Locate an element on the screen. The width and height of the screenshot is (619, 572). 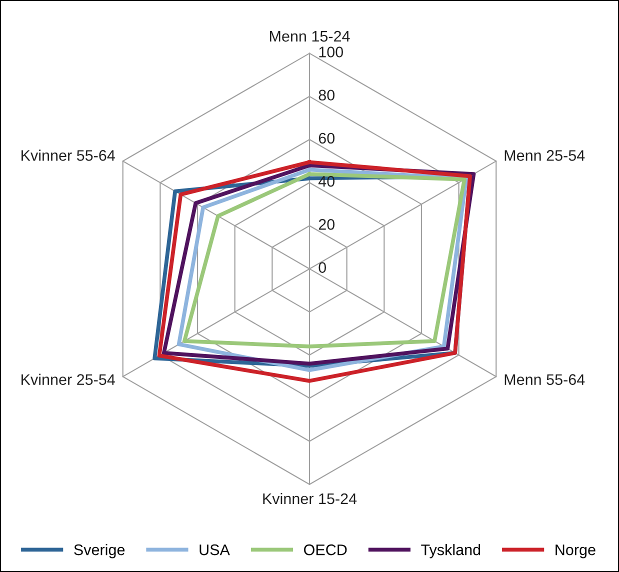
y-tick-label: 20 is located at coordinates (326, 224).